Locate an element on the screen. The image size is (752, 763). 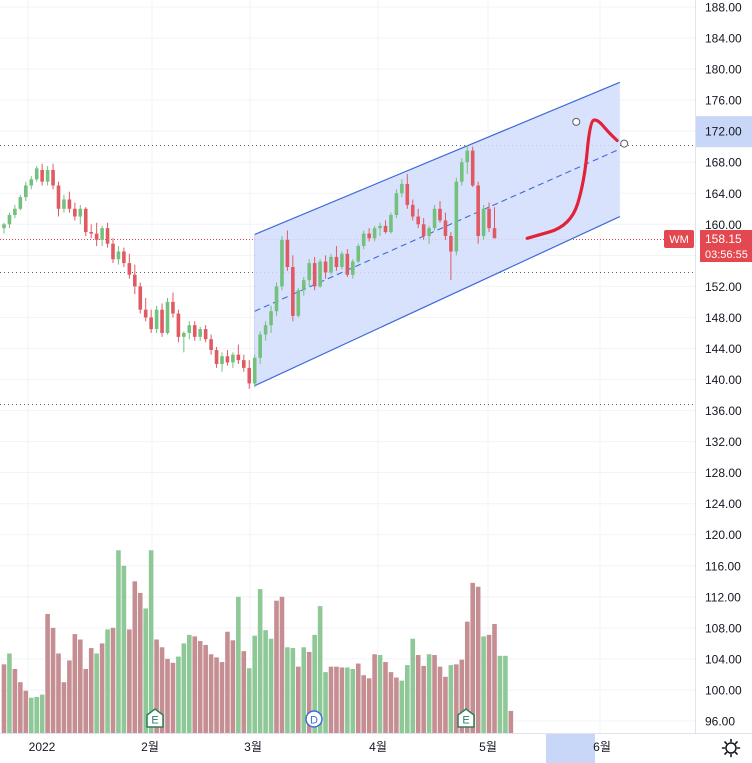
settings-gear-icon is located at coordinates (731, 748).